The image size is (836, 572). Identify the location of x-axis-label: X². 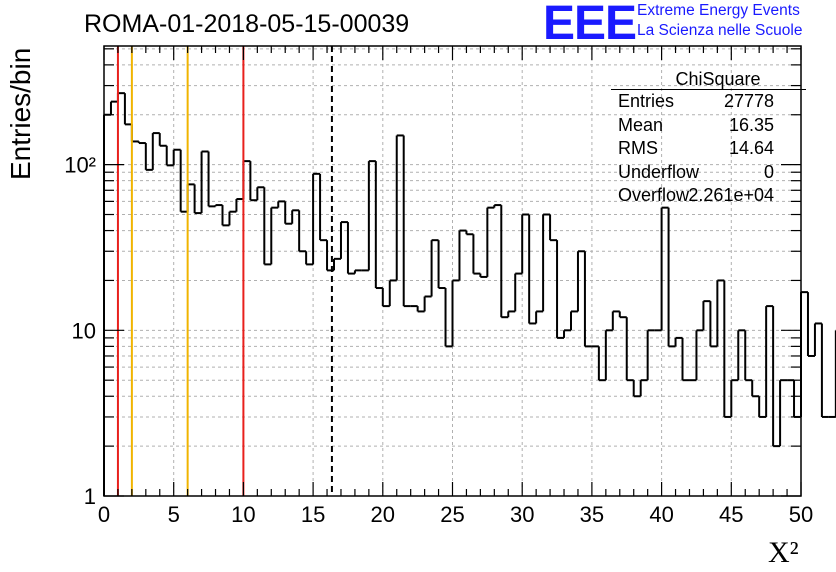
(783, 552).